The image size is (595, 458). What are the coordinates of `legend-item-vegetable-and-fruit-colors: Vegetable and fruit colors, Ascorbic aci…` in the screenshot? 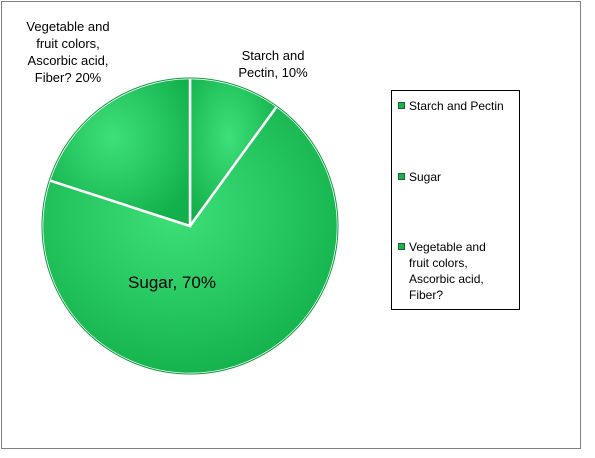 It's located at (458, 271).